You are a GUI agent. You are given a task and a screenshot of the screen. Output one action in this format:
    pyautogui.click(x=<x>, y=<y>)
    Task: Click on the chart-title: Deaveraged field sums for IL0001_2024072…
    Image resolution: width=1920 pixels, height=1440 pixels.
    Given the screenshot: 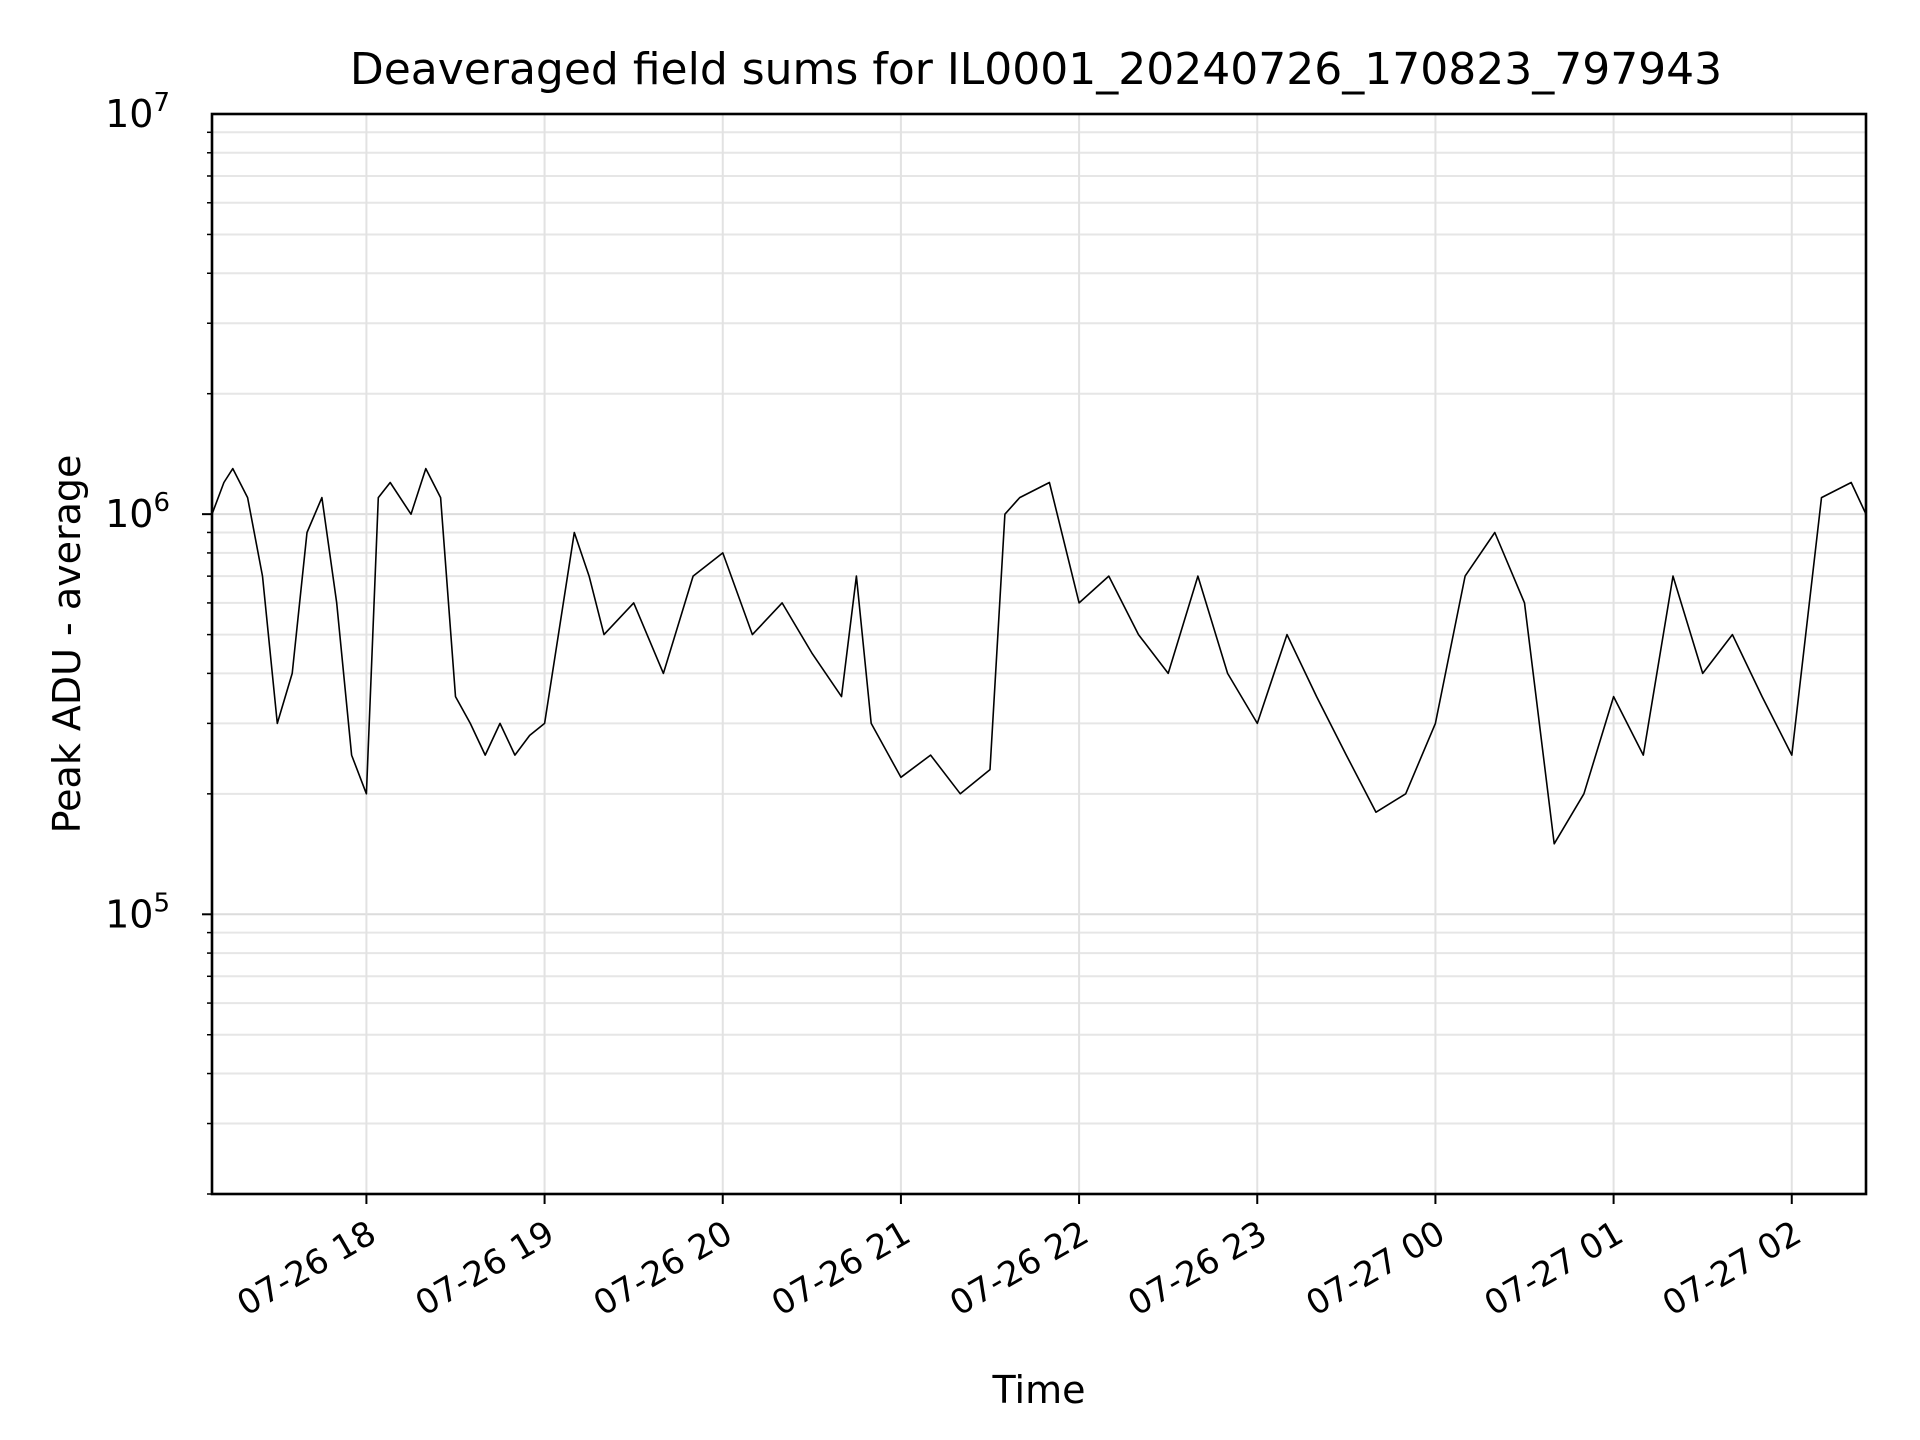 What is the action you would take?
    pyautogui.click(x=1036, y=69)
    